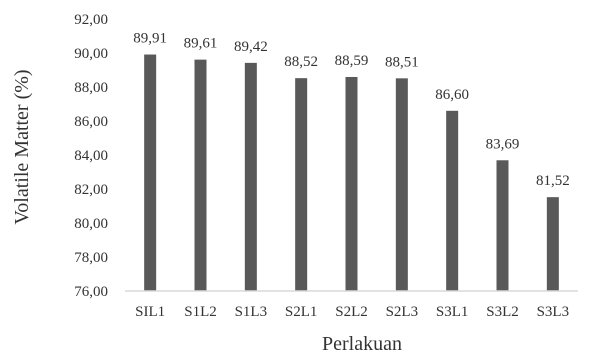 The width and height of the screenshot is (593, 361). I want to click on y-tick-label: 90,00, so click(91, 54).